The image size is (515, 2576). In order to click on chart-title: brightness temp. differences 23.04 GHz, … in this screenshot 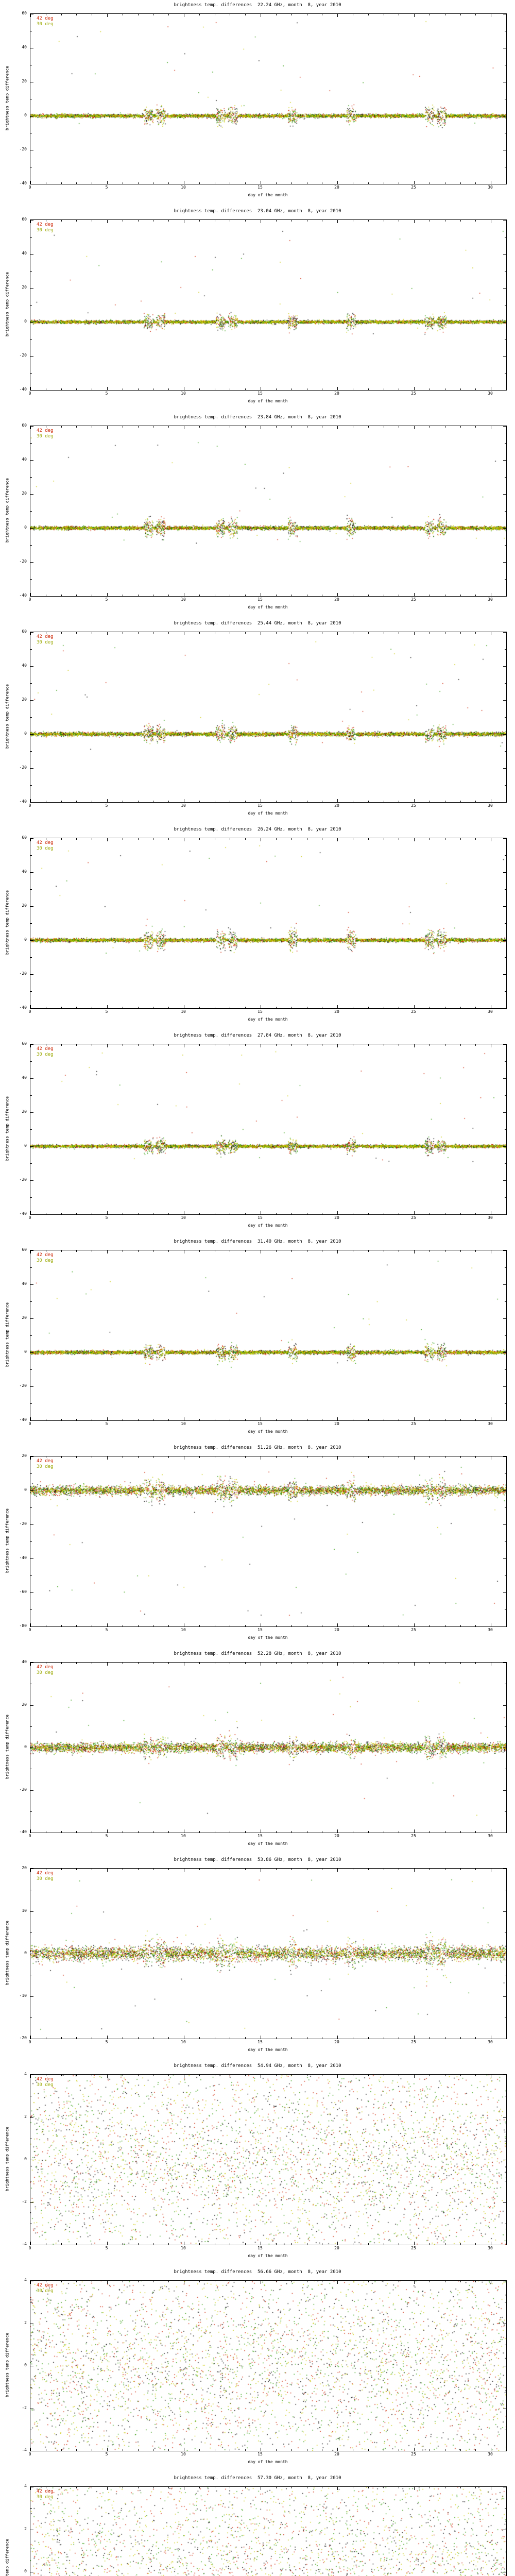, I will do `click(257, 212)`.